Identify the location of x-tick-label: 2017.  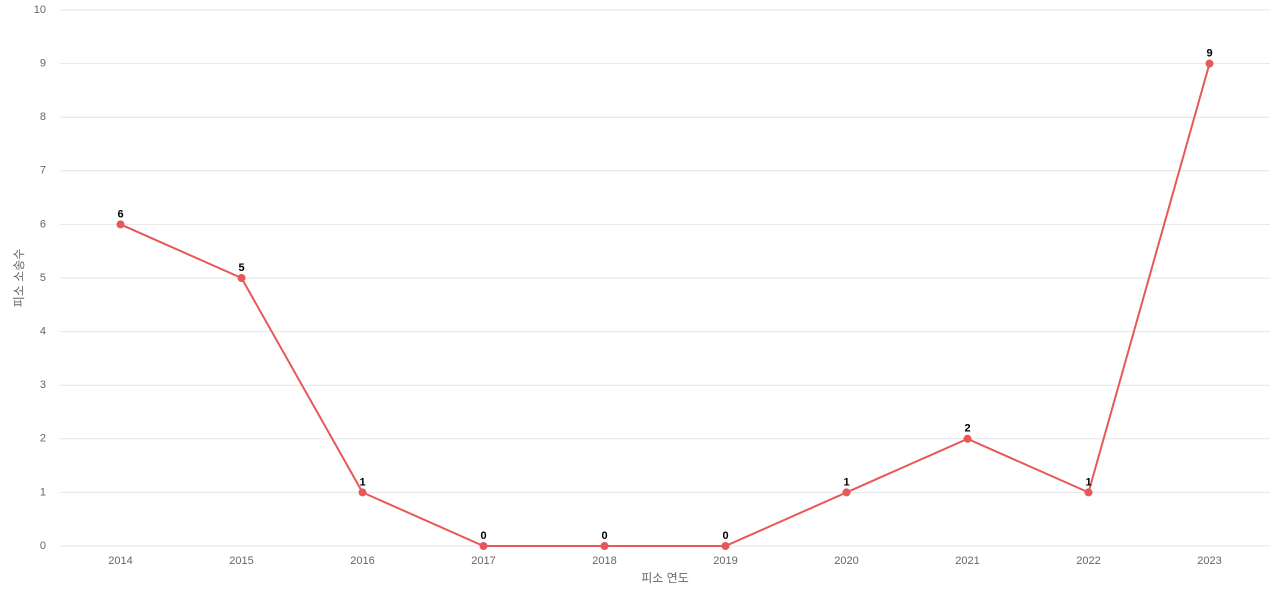
(483, 561).